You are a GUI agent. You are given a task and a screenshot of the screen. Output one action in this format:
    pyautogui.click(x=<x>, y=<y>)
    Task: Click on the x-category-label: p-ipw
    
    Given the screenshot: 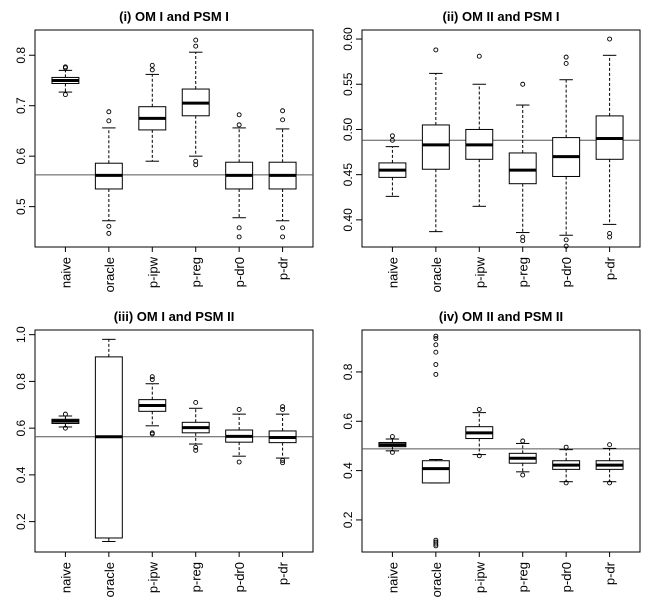 What is the action you would take?
    pyautogui.click(x=479, y=577)
    